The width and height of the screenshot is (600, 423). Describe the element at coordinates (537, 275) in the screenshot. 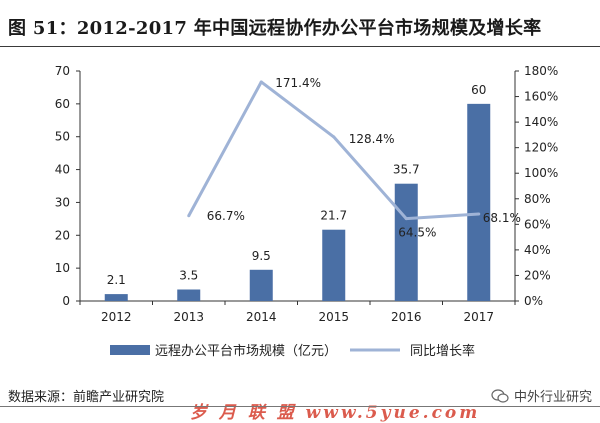

I see `right-y-tick-label: 20%` at that location.